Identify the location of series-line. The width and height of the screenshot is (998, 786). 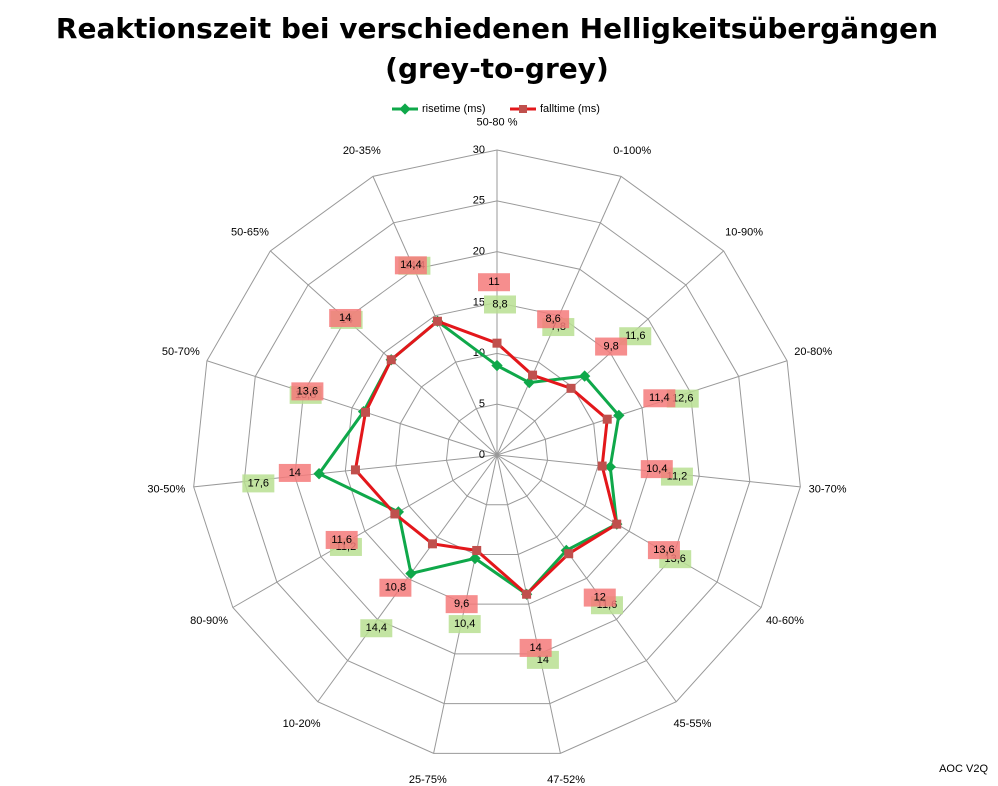
(486, 458).